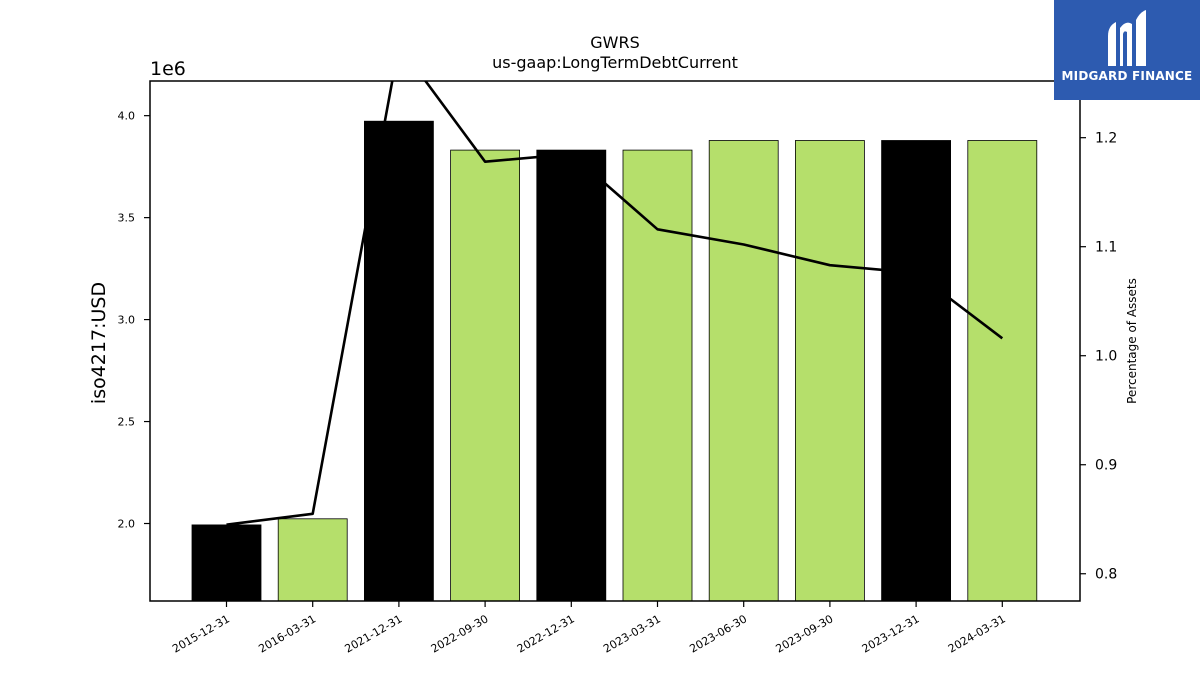 Image resolution: width=1200 pixels, height=675 pixels. Describe the element at coordinates (168, 69) in the screenshot. I see `y-axis-offset-label: 1e6` at that location.